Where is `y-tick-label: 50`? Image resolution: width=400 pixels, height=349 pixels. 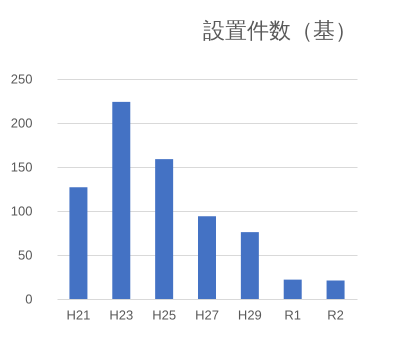 y-tick-label: 50 is located at coordinates (25, 255).